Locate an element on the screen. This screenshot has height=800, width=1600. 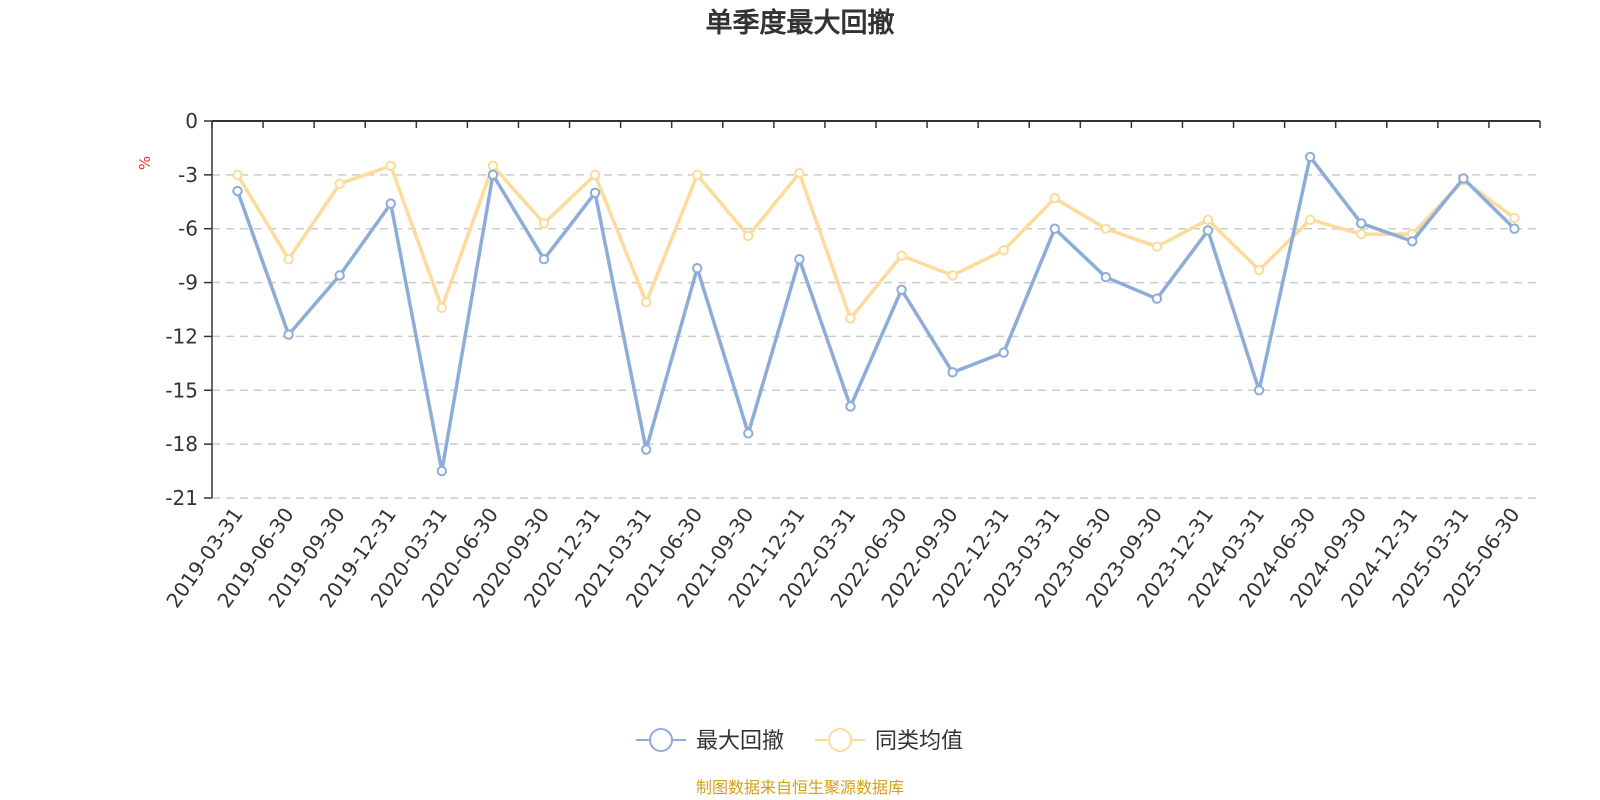
legend-item-2: 同类均值 is located at coordinates (889, 741).